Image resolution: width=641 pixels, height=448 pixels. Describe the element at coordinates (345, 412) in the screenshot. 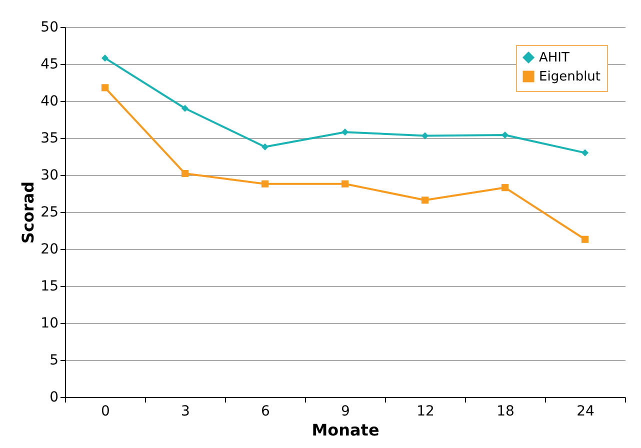

I see `x-tick-label: 9` at that location.